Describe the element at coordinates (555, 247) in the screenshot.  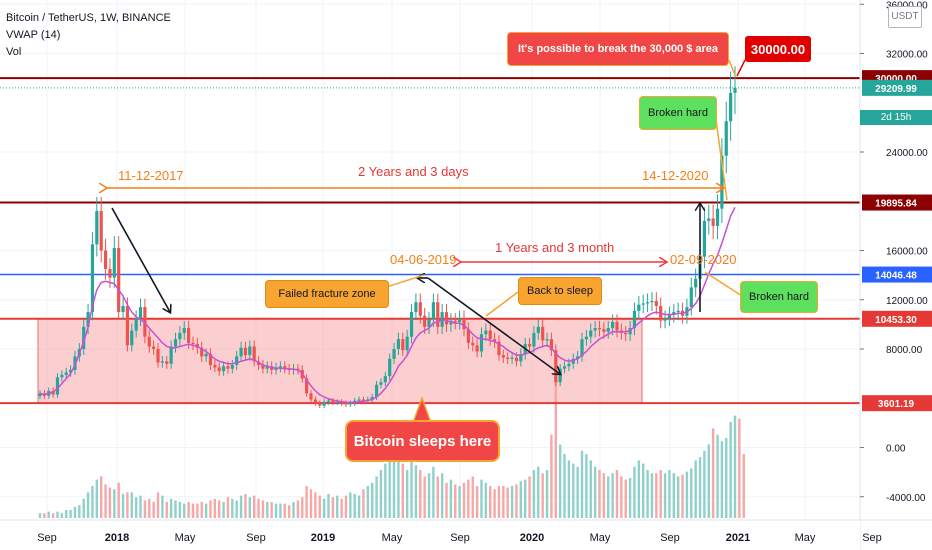
I see `label-one-year: 1 Years and 3 month` at that location.